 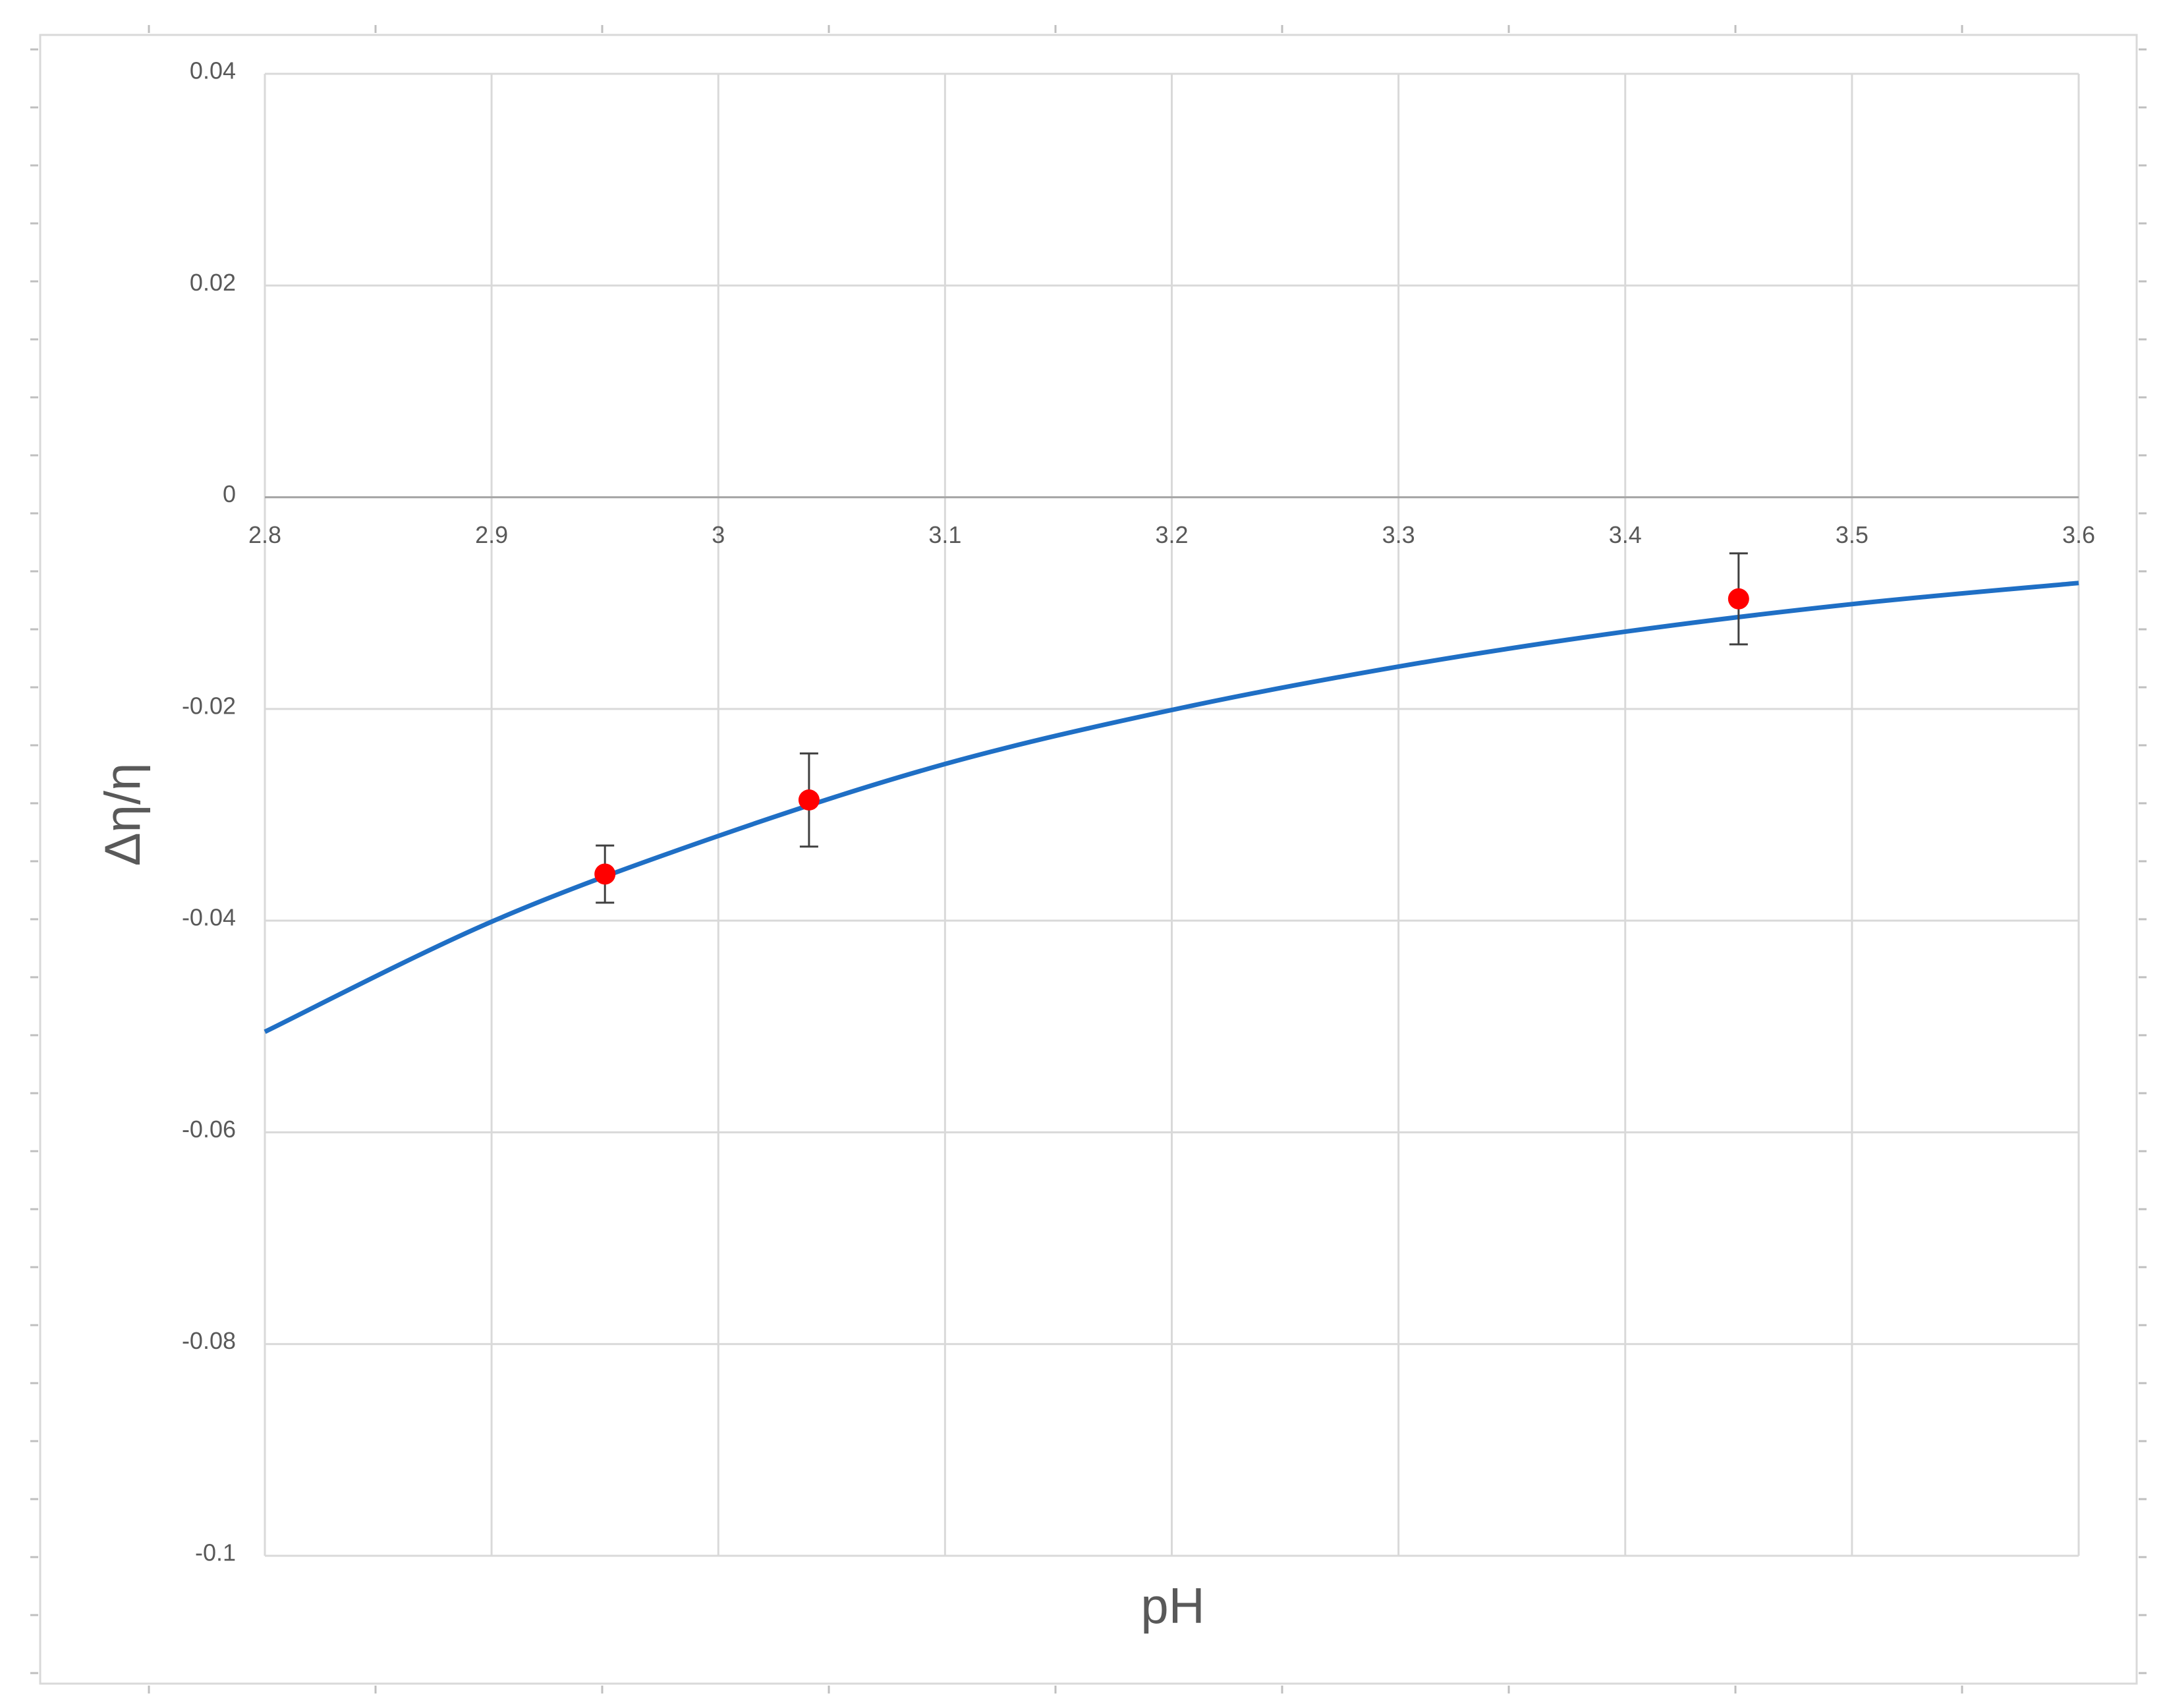 I want to click on x-tick-label: 3.2, so click(x=1171, y=534).